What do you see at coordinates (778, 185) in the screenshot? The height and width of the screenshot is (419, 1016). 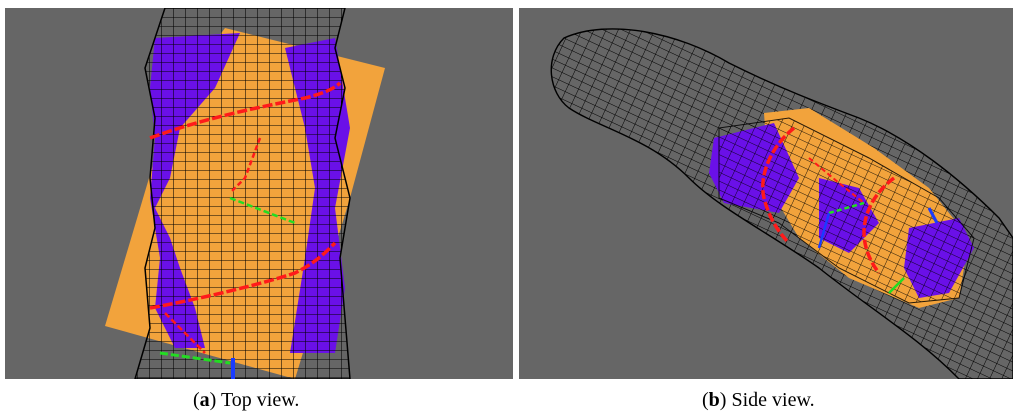 I see `red-curve-left` at bounding box center [778, 185].